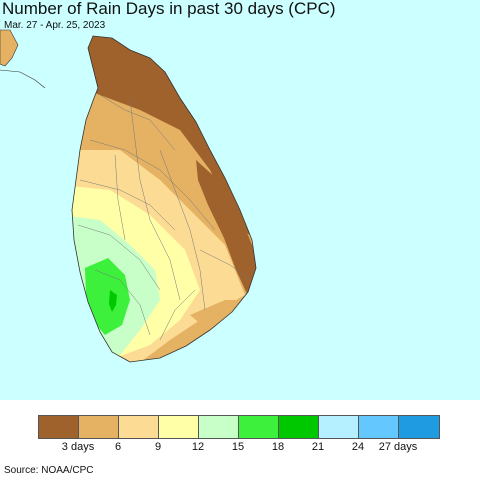 This screenshot has width=480, height=480. What do you see at coordinates (158, 447) in the screenshot?
I see `legend-tick-2: 9` at bounding box center [158, 447].